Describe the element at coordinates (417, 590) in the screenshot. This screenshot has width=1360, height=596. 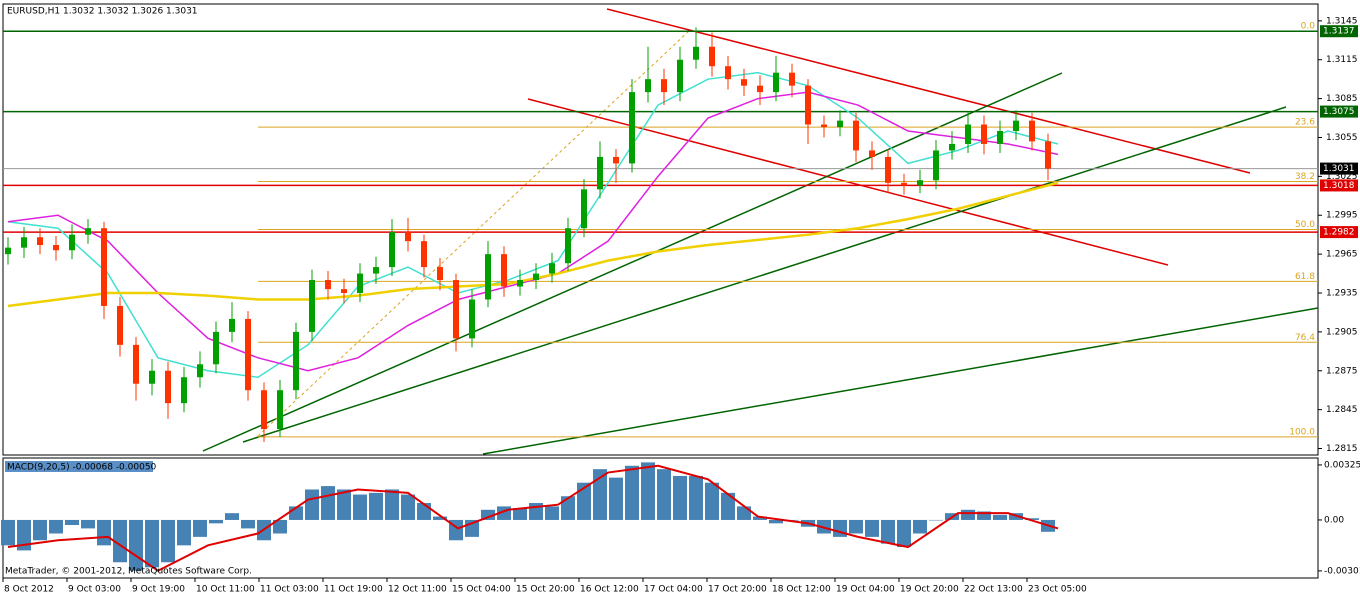
I see `x-tick-label: 12 Oct 11:00` at that location.